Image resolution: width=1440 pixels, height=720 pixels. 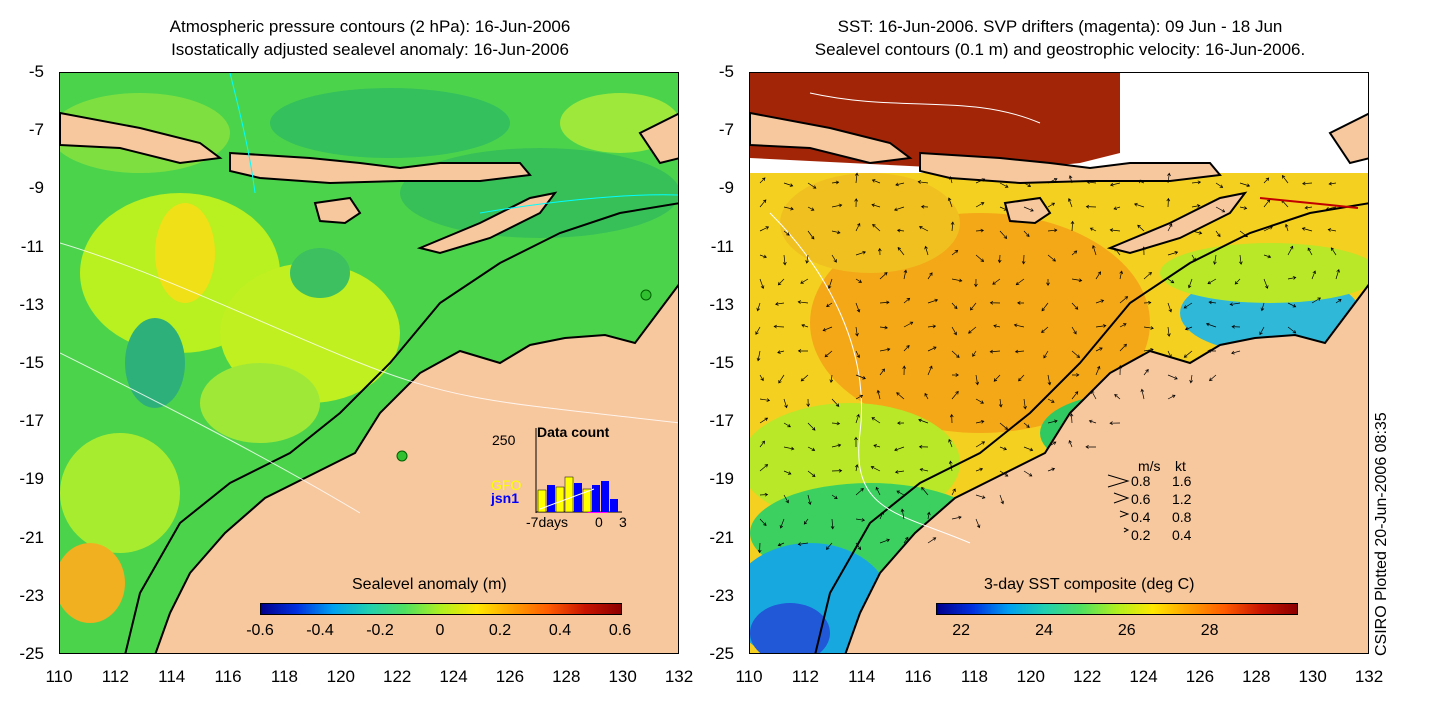 I want to click on right-longitude-tick: 116, so click(x=918, y=676).